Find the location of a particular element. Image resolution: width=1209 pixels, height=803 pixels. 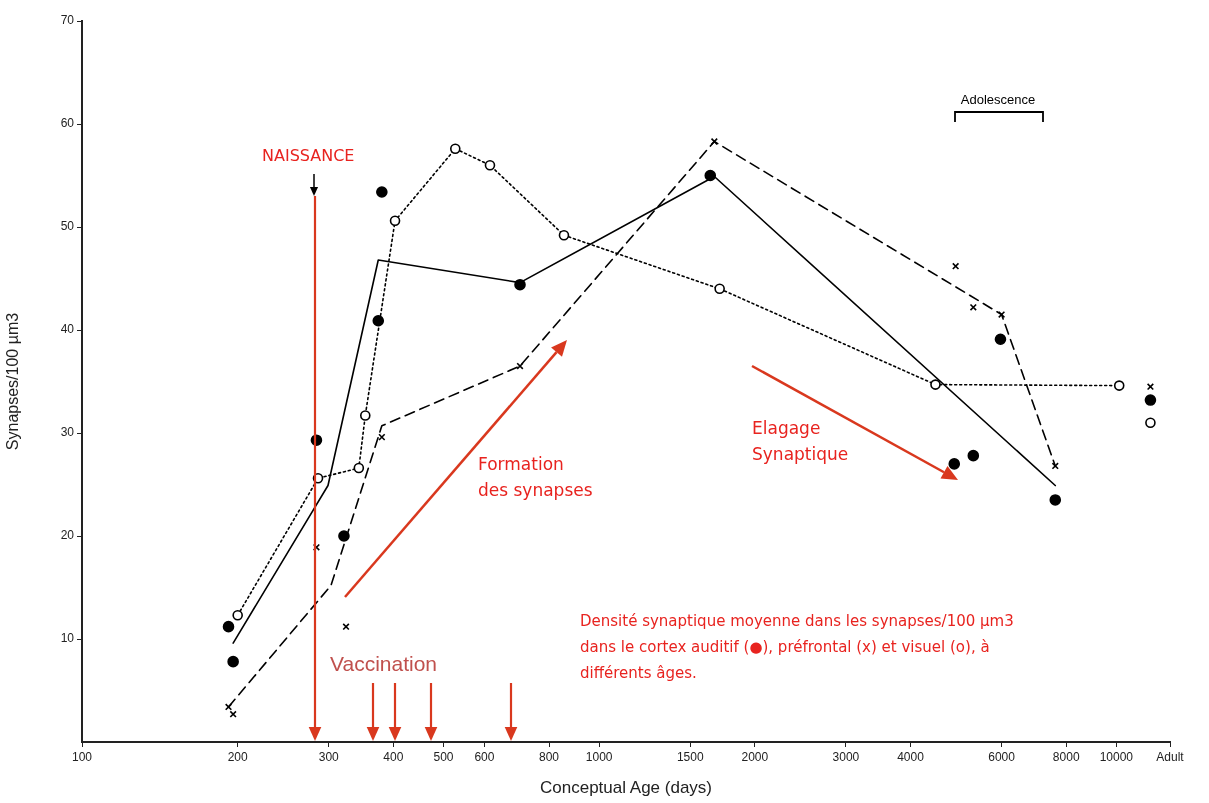

annotation: Elagage Synaptique is located at coordinates (800, 441).